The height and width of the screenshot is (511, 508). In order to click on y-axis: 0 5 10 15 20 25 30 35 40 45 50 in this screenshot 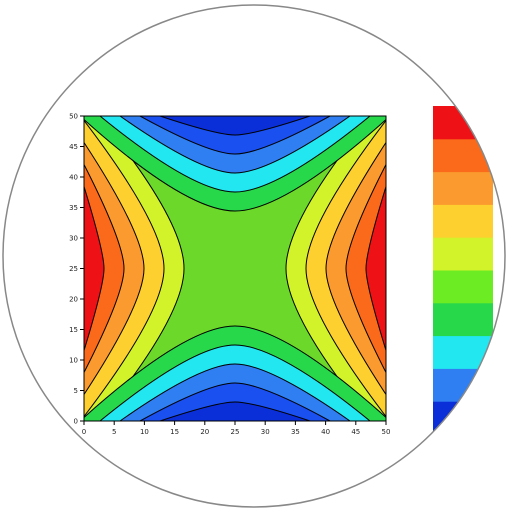, I will do `click(76, 269)`.